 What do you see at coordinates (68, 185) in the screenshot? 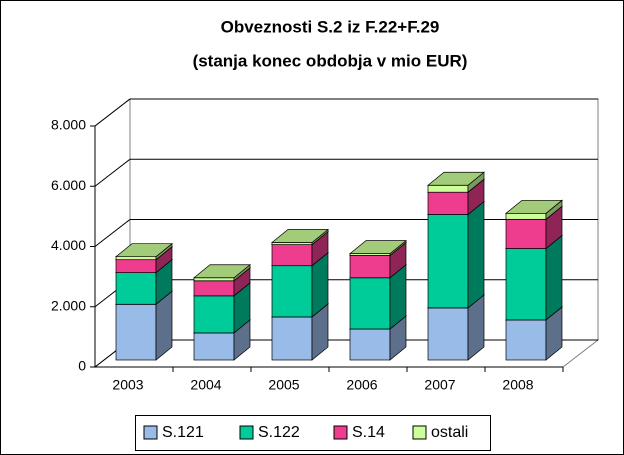
I see `y-tick-label: 6.000` at bounding box center [68, 185].